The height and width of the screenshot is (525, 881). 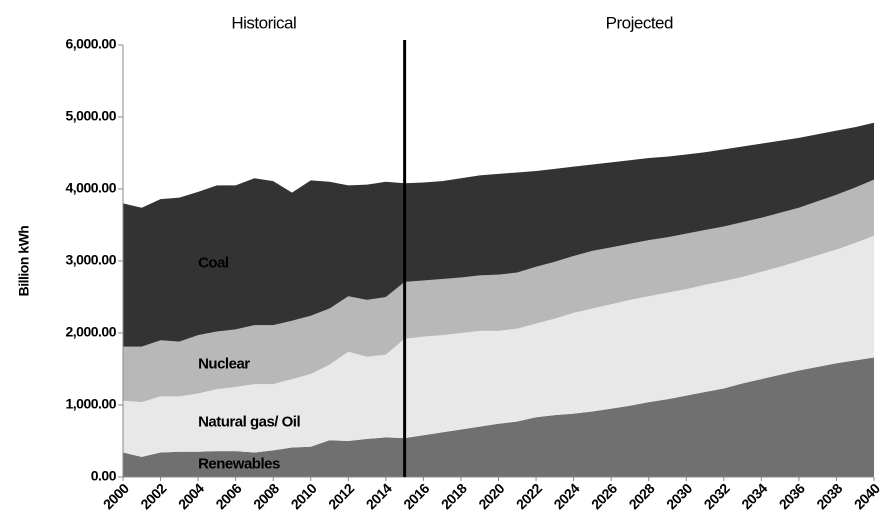 I want to click on x-tick-label: 2000, so click(x=116, y=496).